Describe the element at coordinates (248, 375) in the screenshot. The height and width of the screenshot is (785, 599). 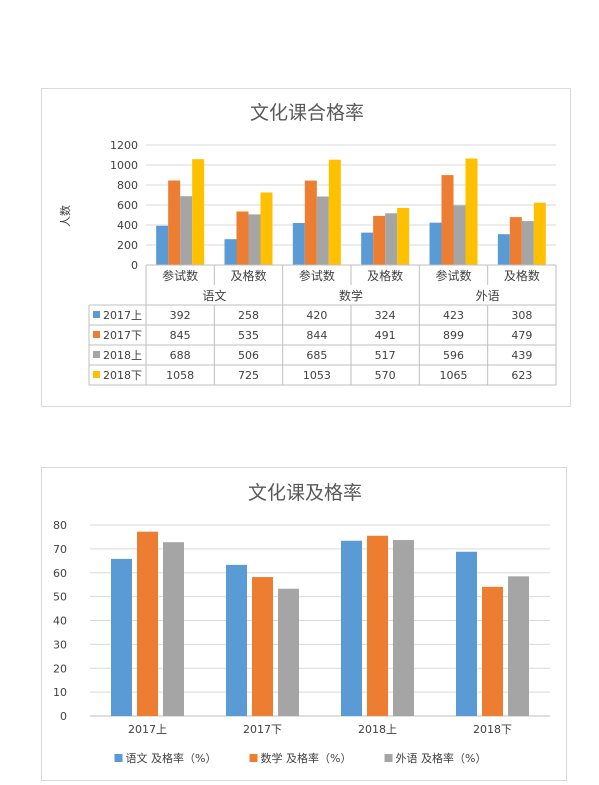
I see `table-cell: 725` at that location.